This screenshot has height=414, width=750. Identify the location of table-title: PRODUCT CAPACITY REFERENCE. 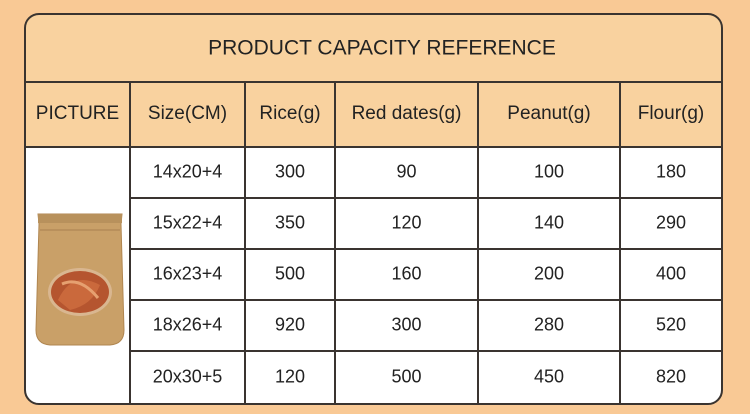
(382, 48).